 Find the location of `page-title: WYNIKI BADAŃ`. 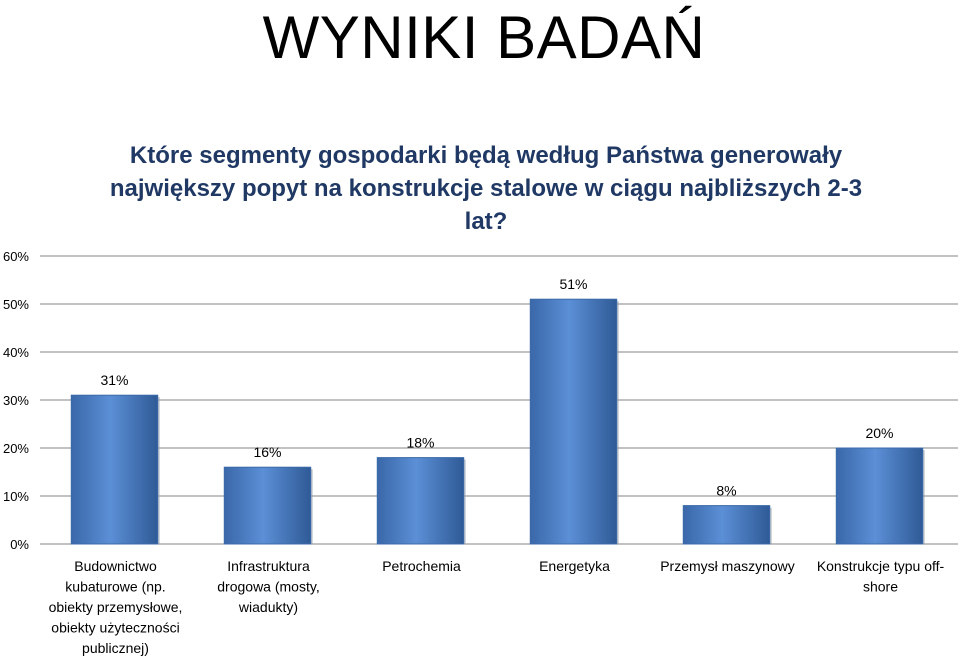

page-title: WYNIKI BADAŃ is located at coordinates (484, 37).